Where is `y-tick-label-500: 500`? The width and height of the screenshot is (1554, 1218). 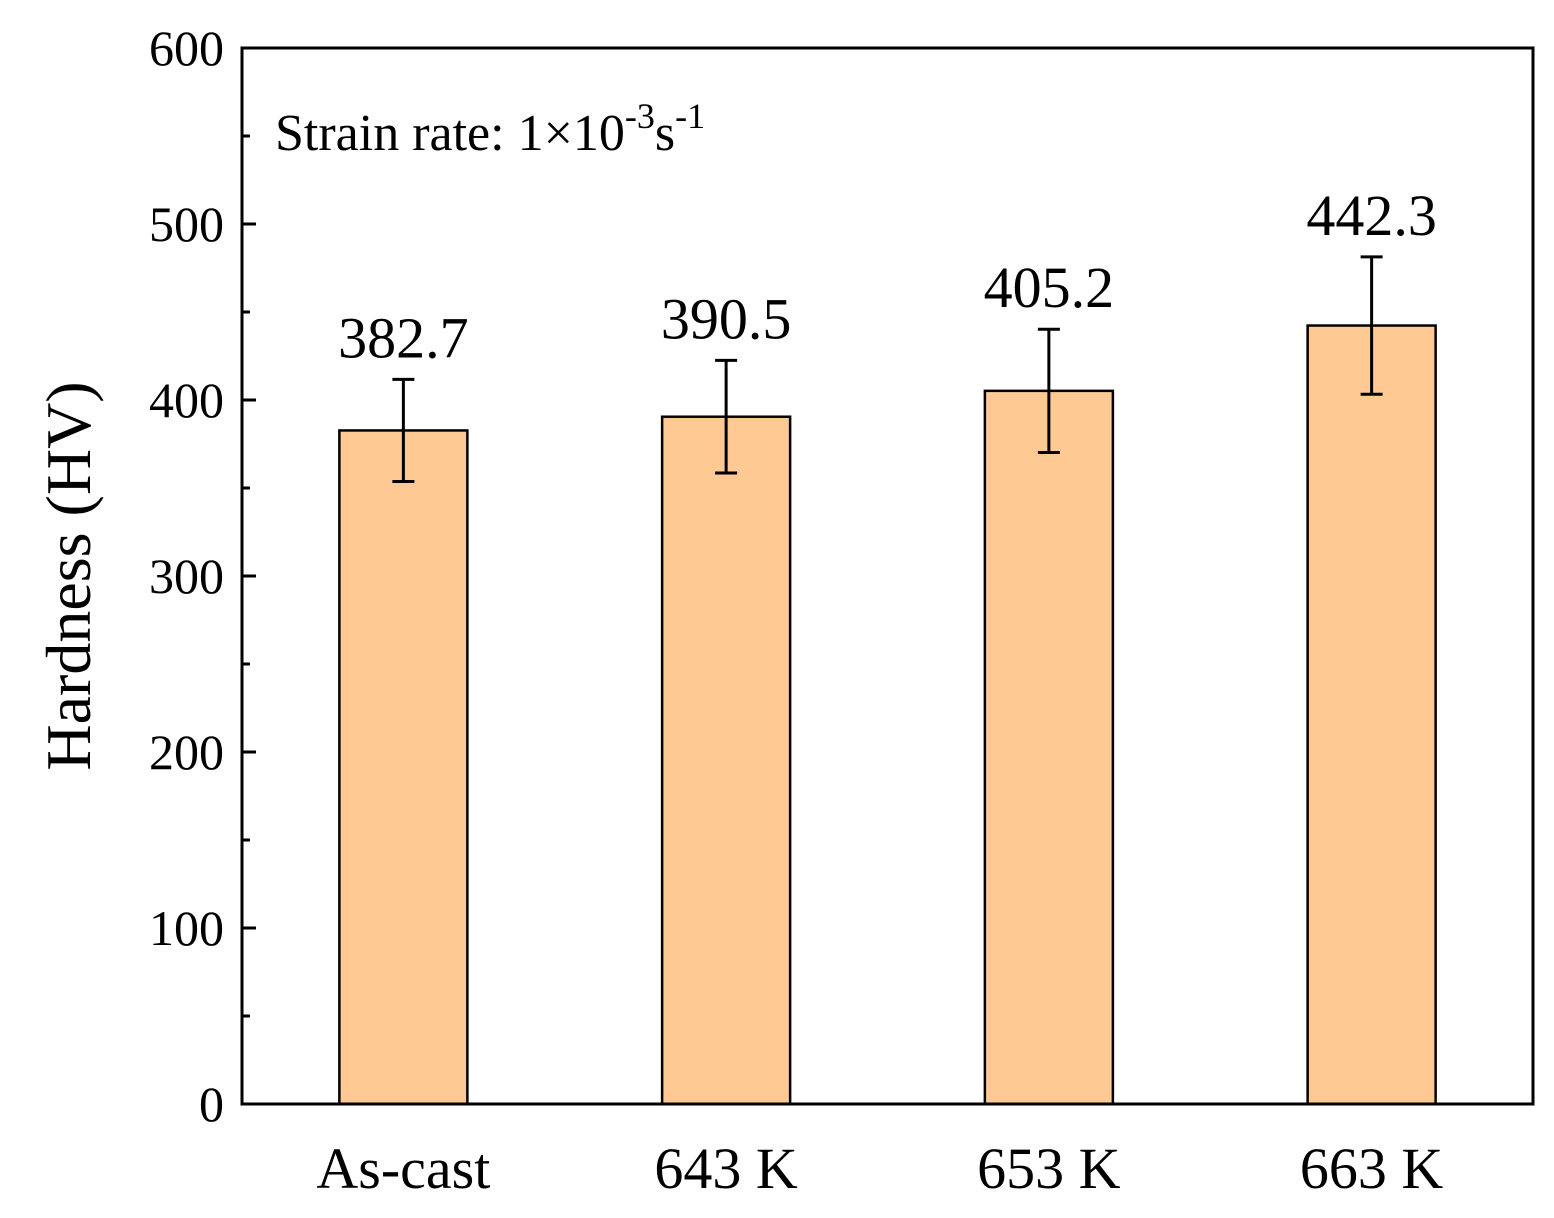 y-tick-label-500: 500 is located at coordinates (186, 224).